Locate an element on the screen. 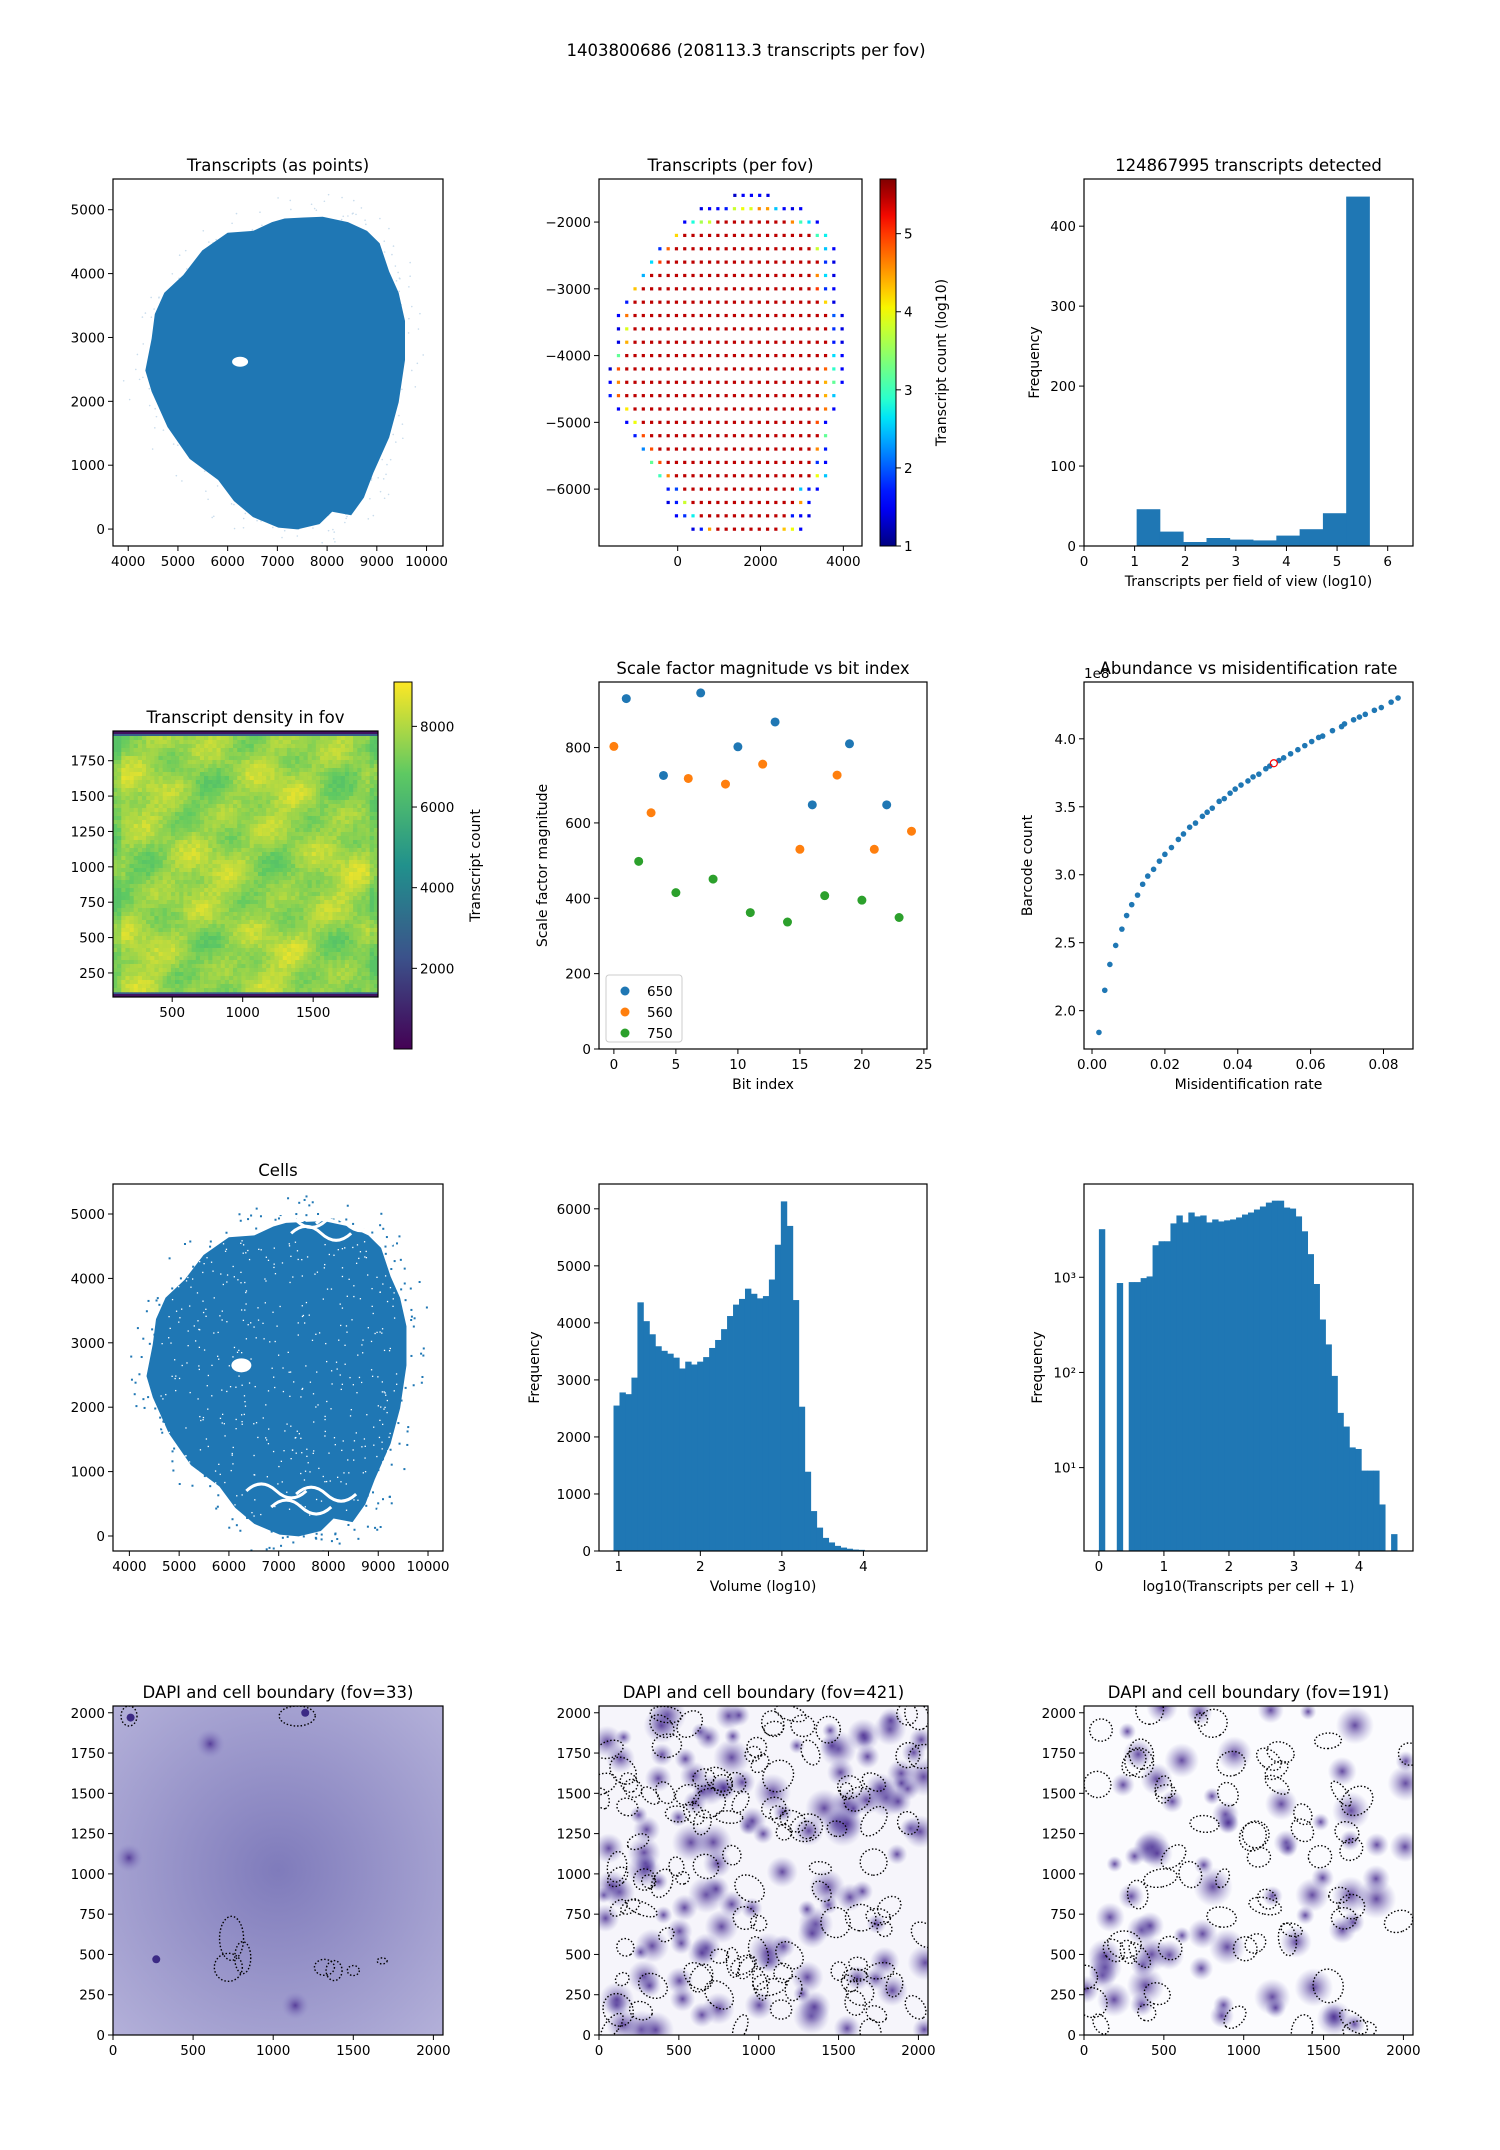  y-tick-label: 5000 is located at coordinates (88, 211).